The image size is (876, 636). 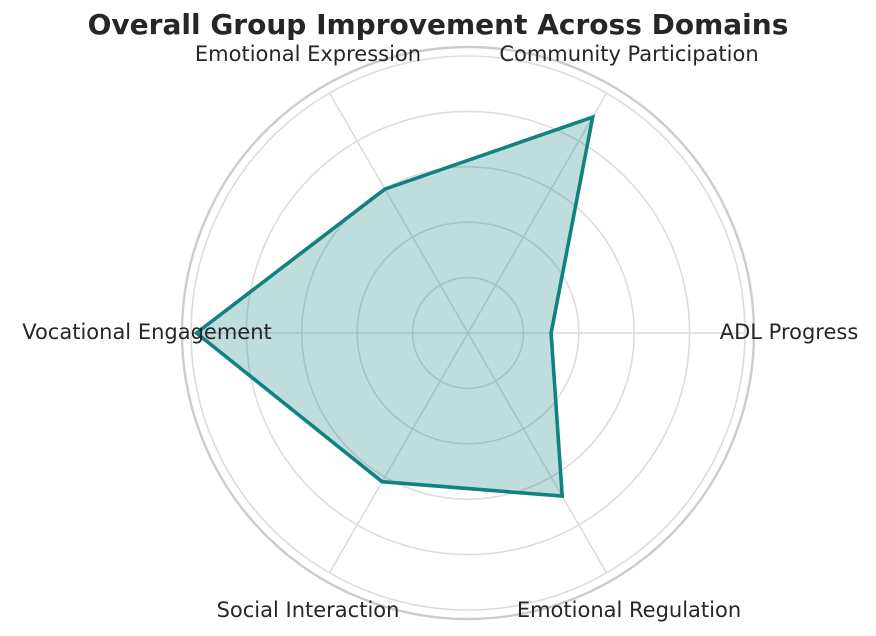 I want to click on chart-title: Overall Group Improvement Across Domains, so click(x=438, y=24).